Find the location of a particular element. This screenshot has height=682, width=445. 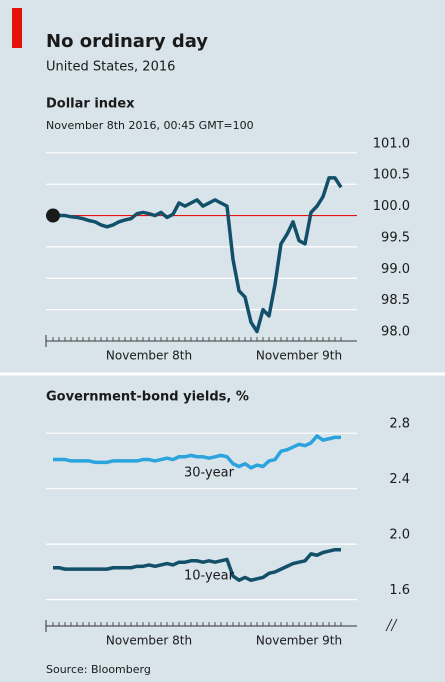

y-tick-label: 98.0 is located at coordinates (395, 332).